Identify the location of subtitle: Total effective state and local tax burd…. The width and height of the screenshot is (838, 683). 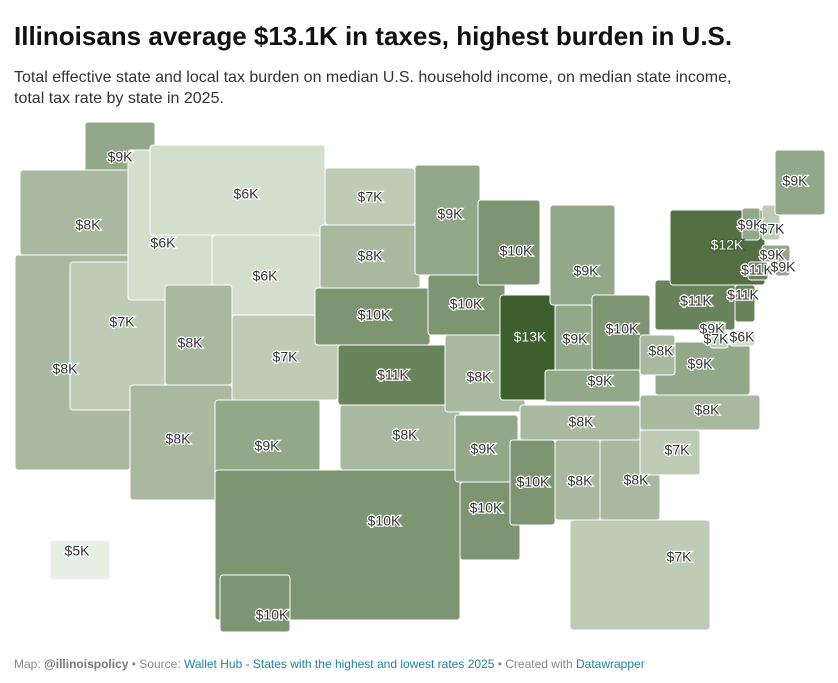
(372, 77).